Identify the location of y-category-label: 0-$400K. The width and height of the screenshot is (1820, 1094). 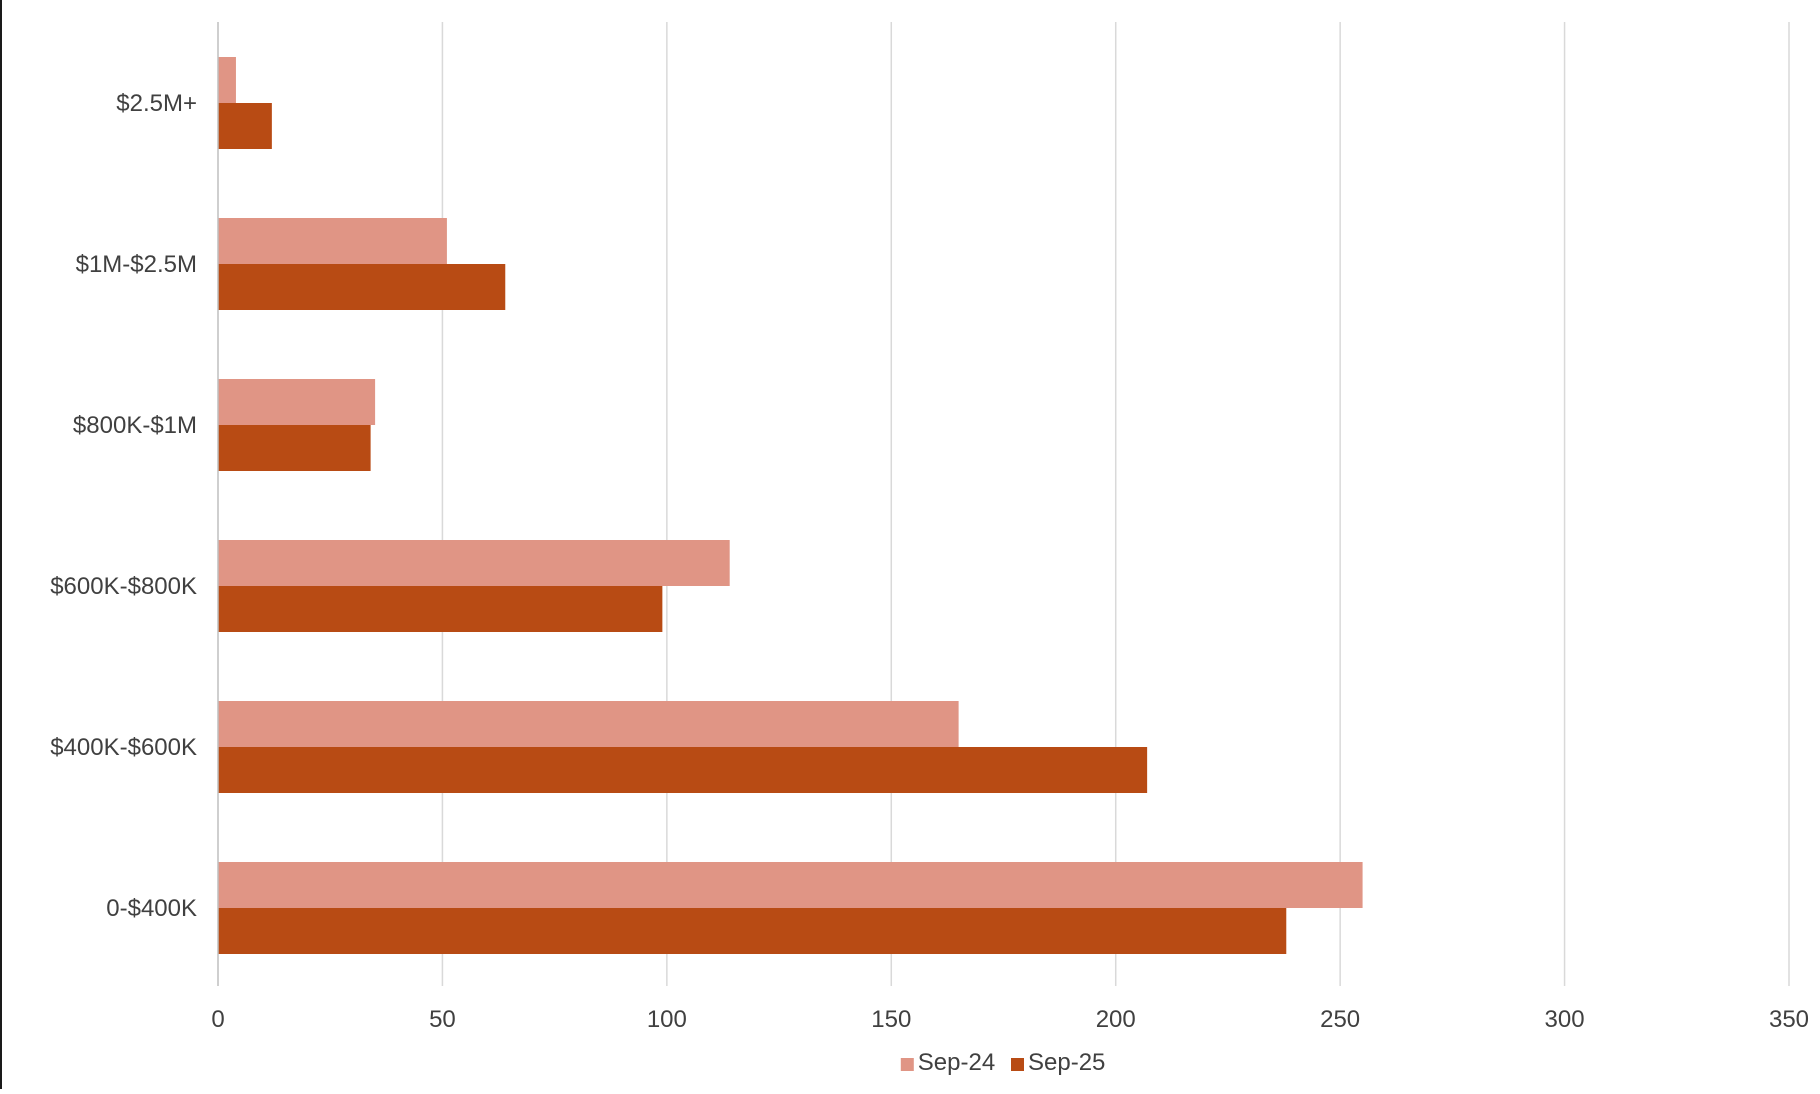
(151, 908).